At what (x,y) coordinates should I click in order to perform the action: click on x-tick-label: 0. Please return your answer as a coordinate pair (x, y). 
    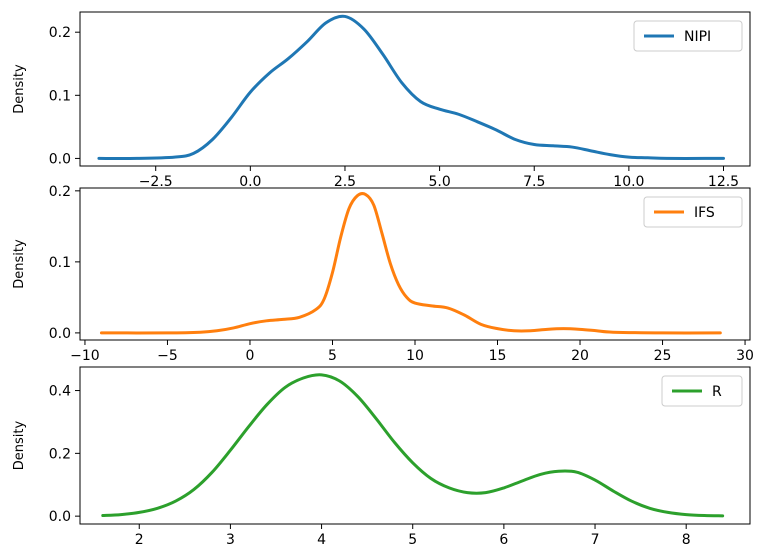
    Looking at the image, I should click on (250, 356).